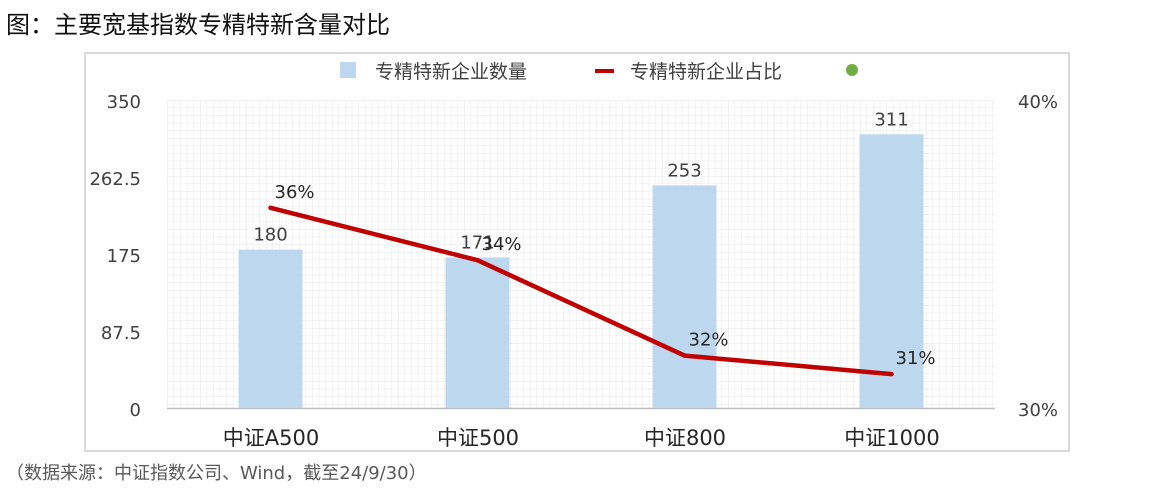 This screenshot has width=1159, height=493. I want to click on bar-value-label: 171, so click(477, 243).